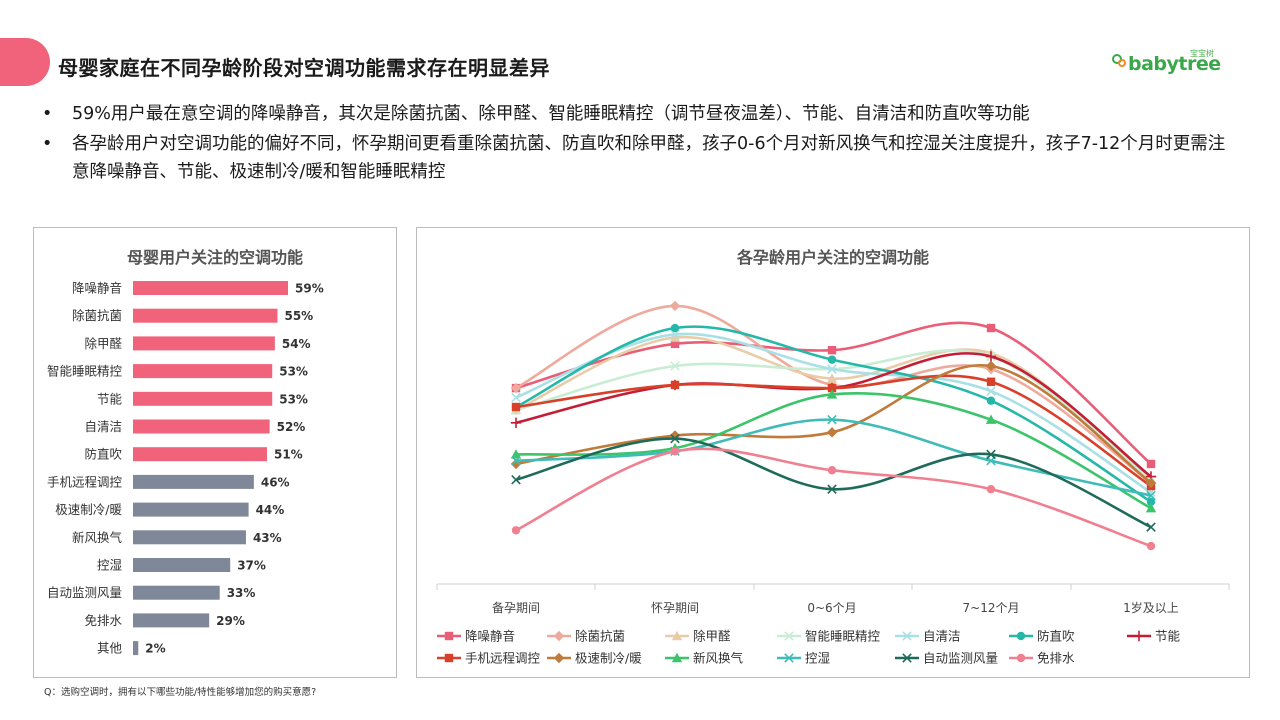 The height and width of the screenshot is (720, 1280). What do you see at coordinates (97, 288) in the screenshot?
I see `bar-category-label: 降噪静音` at bounding box center [97, 288].